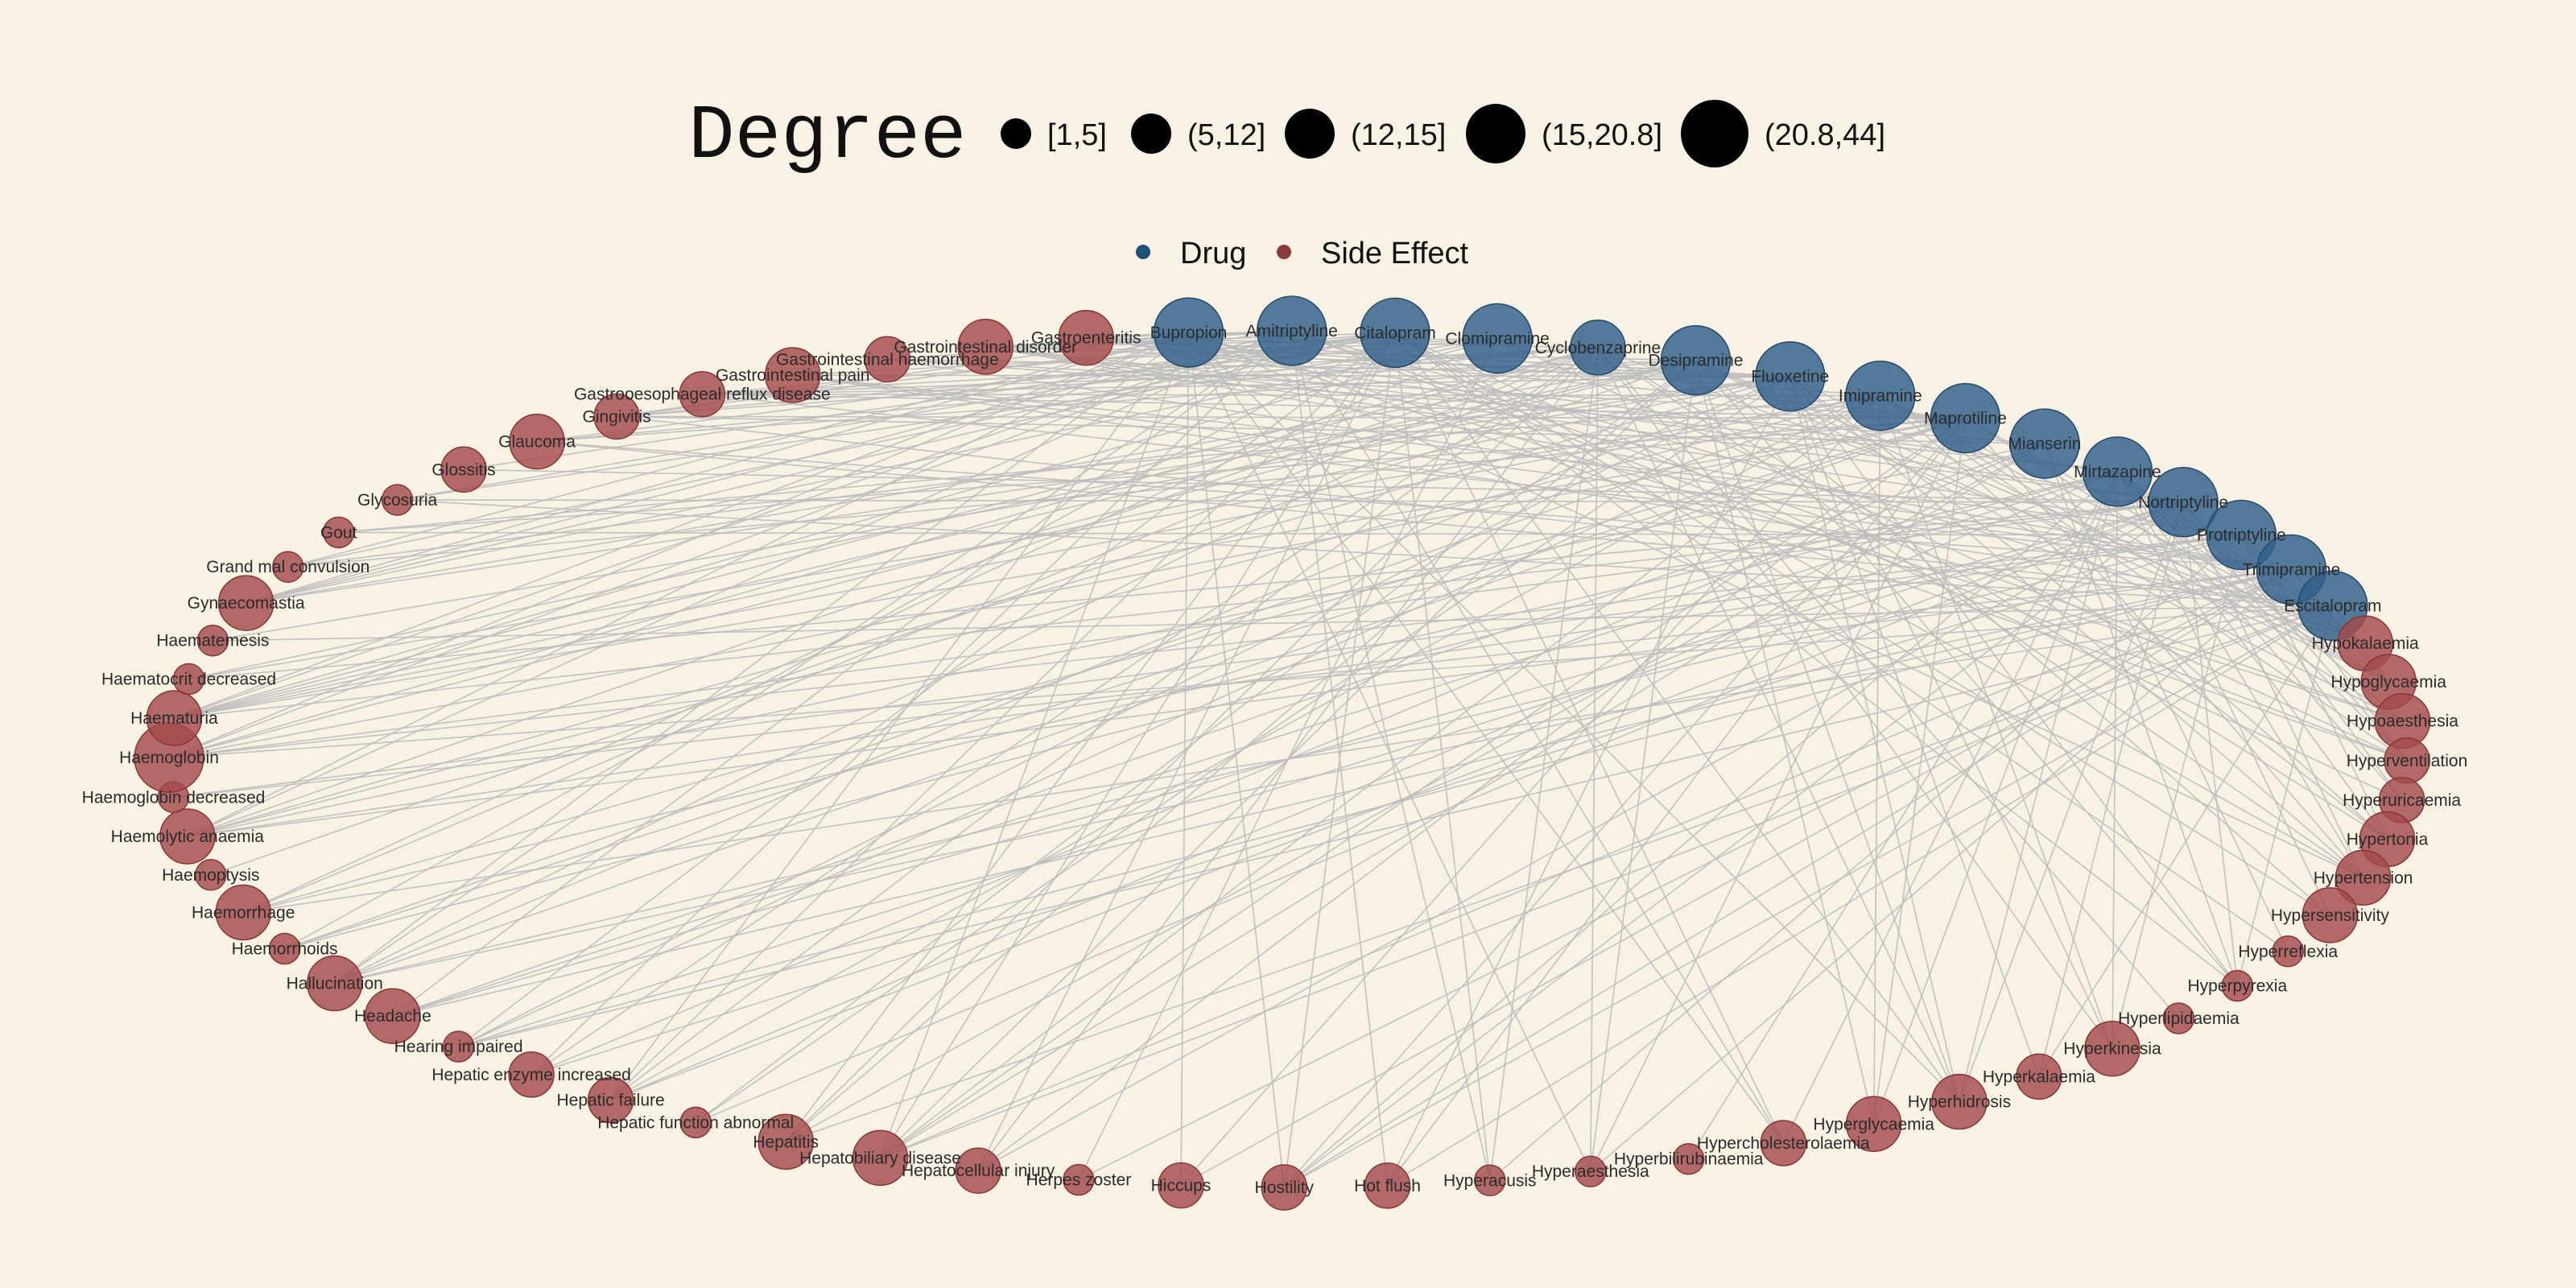 This screenshot has width=2576, height=1288. I want to click on node-label-hypertension: Hypertension, so click(2363, 878).